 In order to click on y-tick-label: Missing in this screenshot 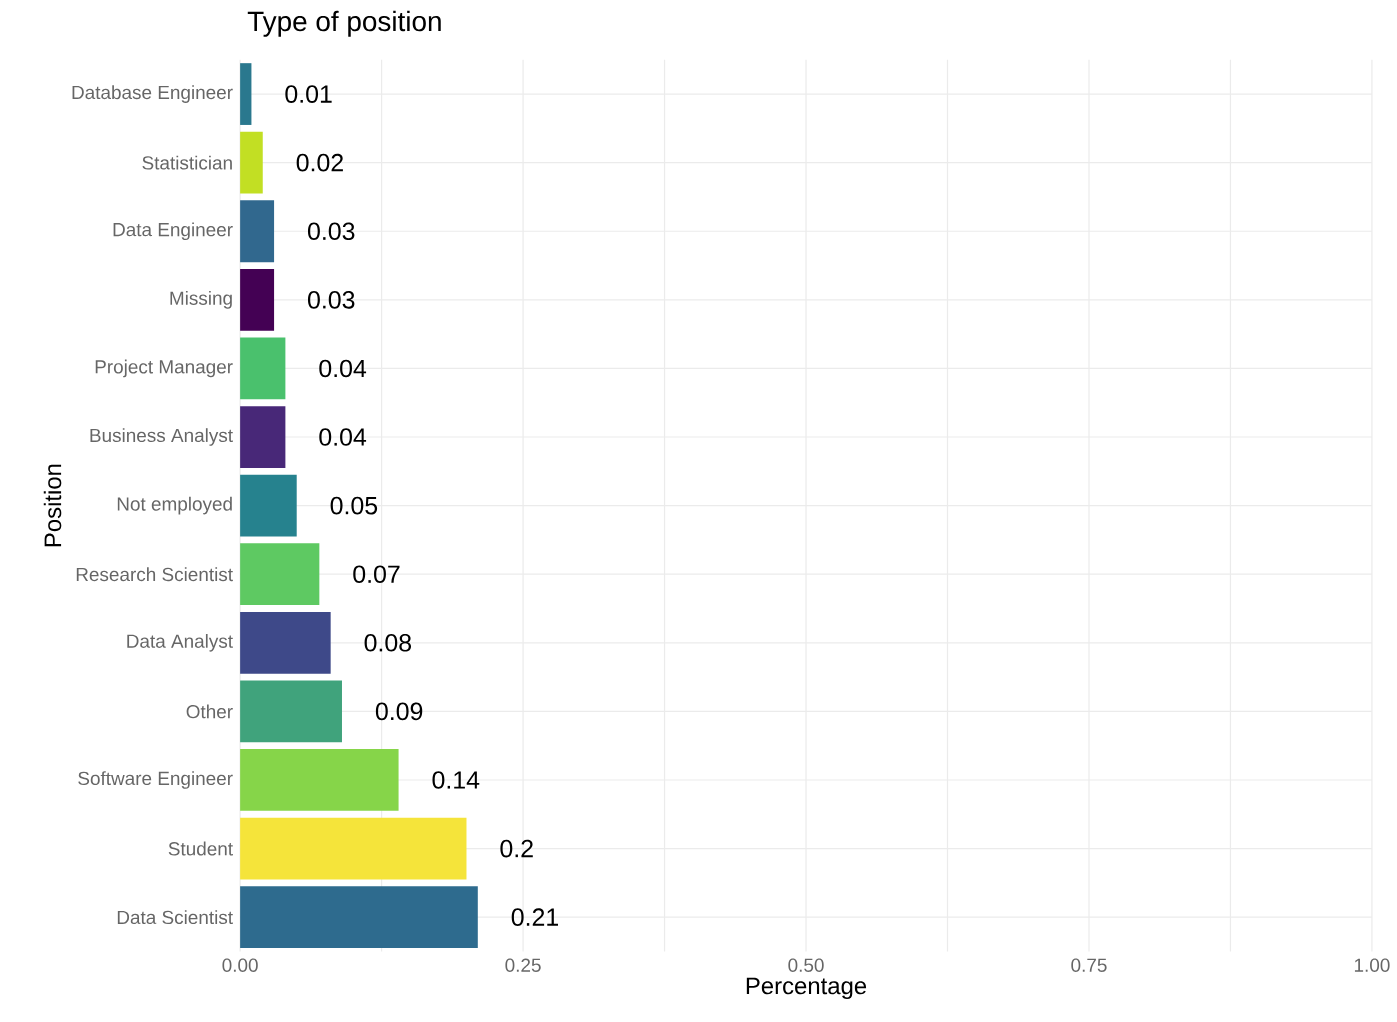, I will do `click(201, 299)`.